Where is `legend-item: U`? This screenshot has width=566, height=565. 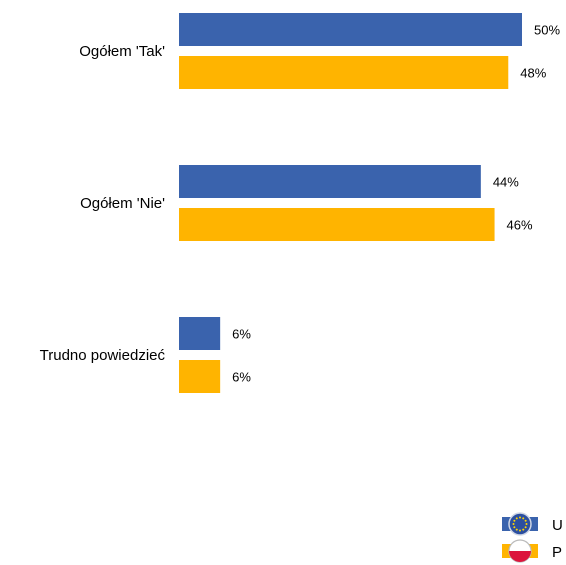
legend-item: U is located at coordinates (532, 524).